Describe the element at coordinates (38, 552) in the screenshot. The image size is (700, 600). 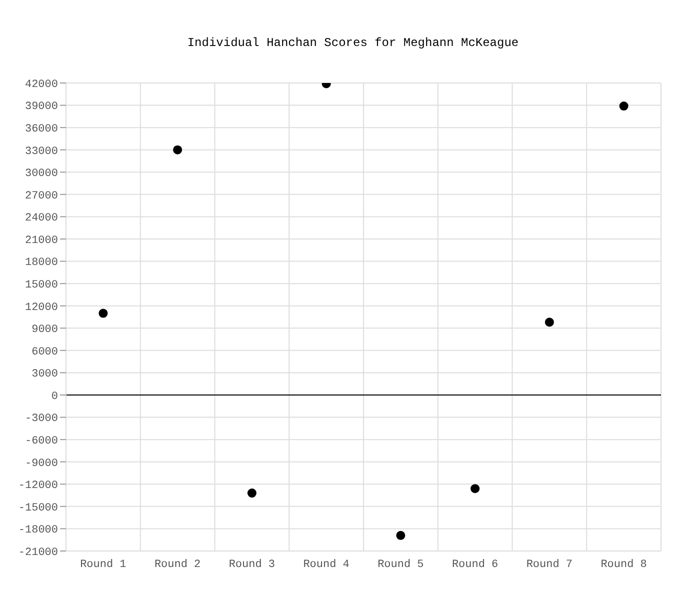
I see `y-tick-label: -21000` at that location.